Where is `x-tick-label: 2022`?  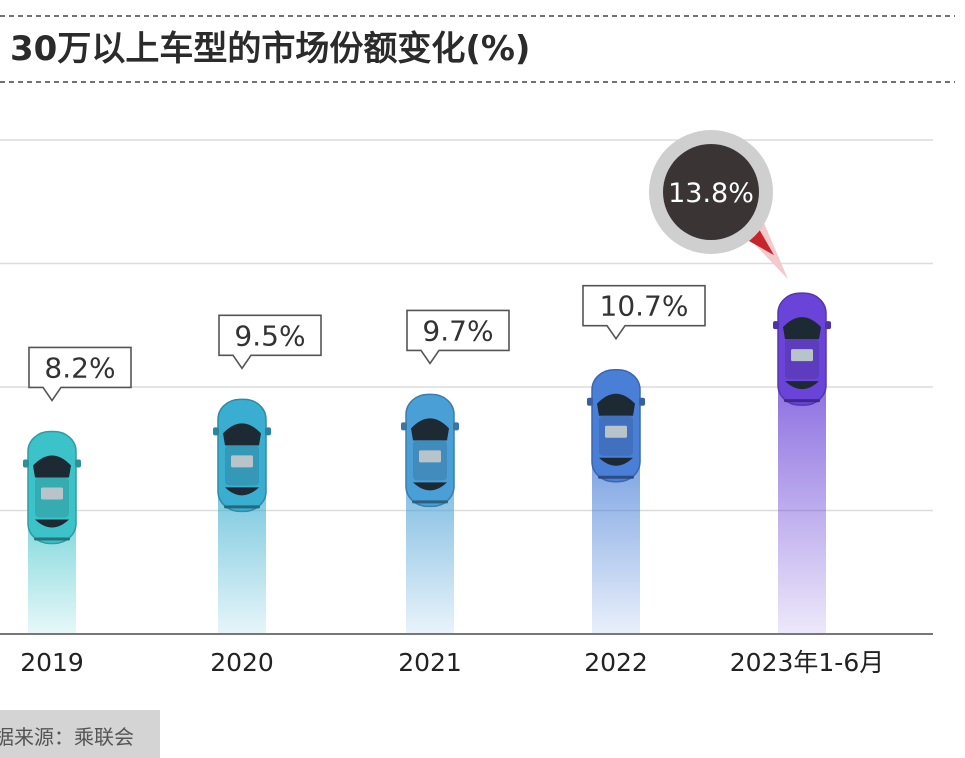 x-tick-label: 2022 is located at coordinates (616, 662).